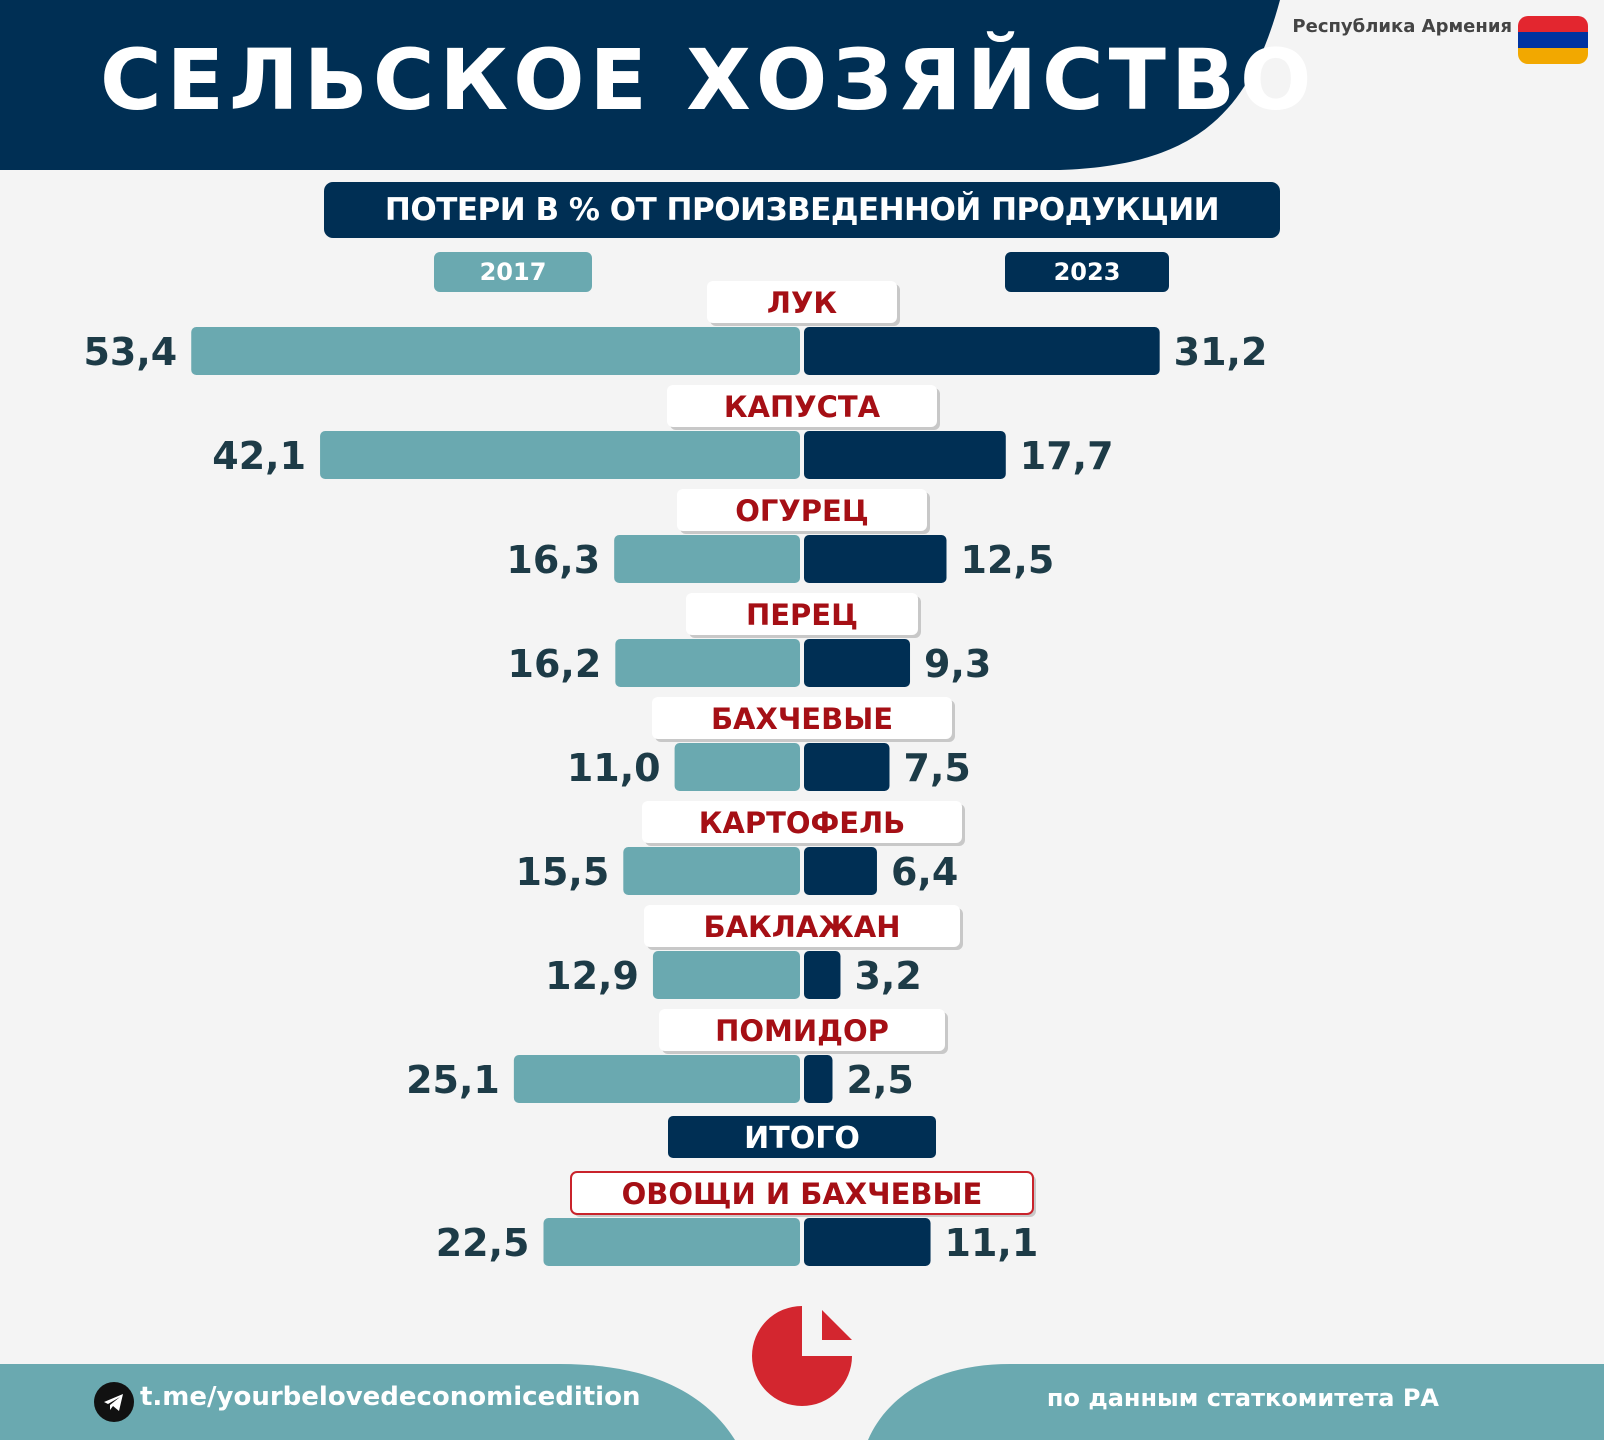 Image resolution: width=1604 pixels, height=1440 pixels. What do you see at coordinates (1553, 40) in the screenshot?
I see `armenia-flag-icon` at bounding box center [1553, 40].